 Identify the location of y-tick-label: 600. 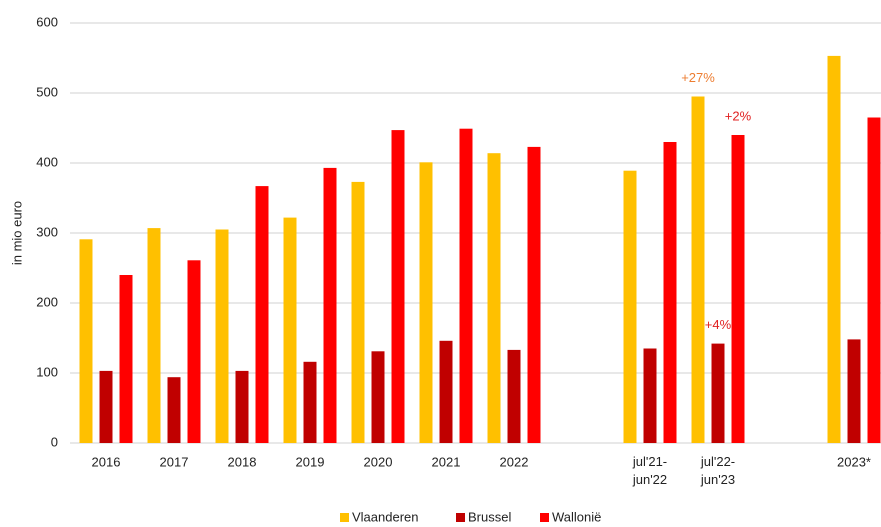
(47, 21).